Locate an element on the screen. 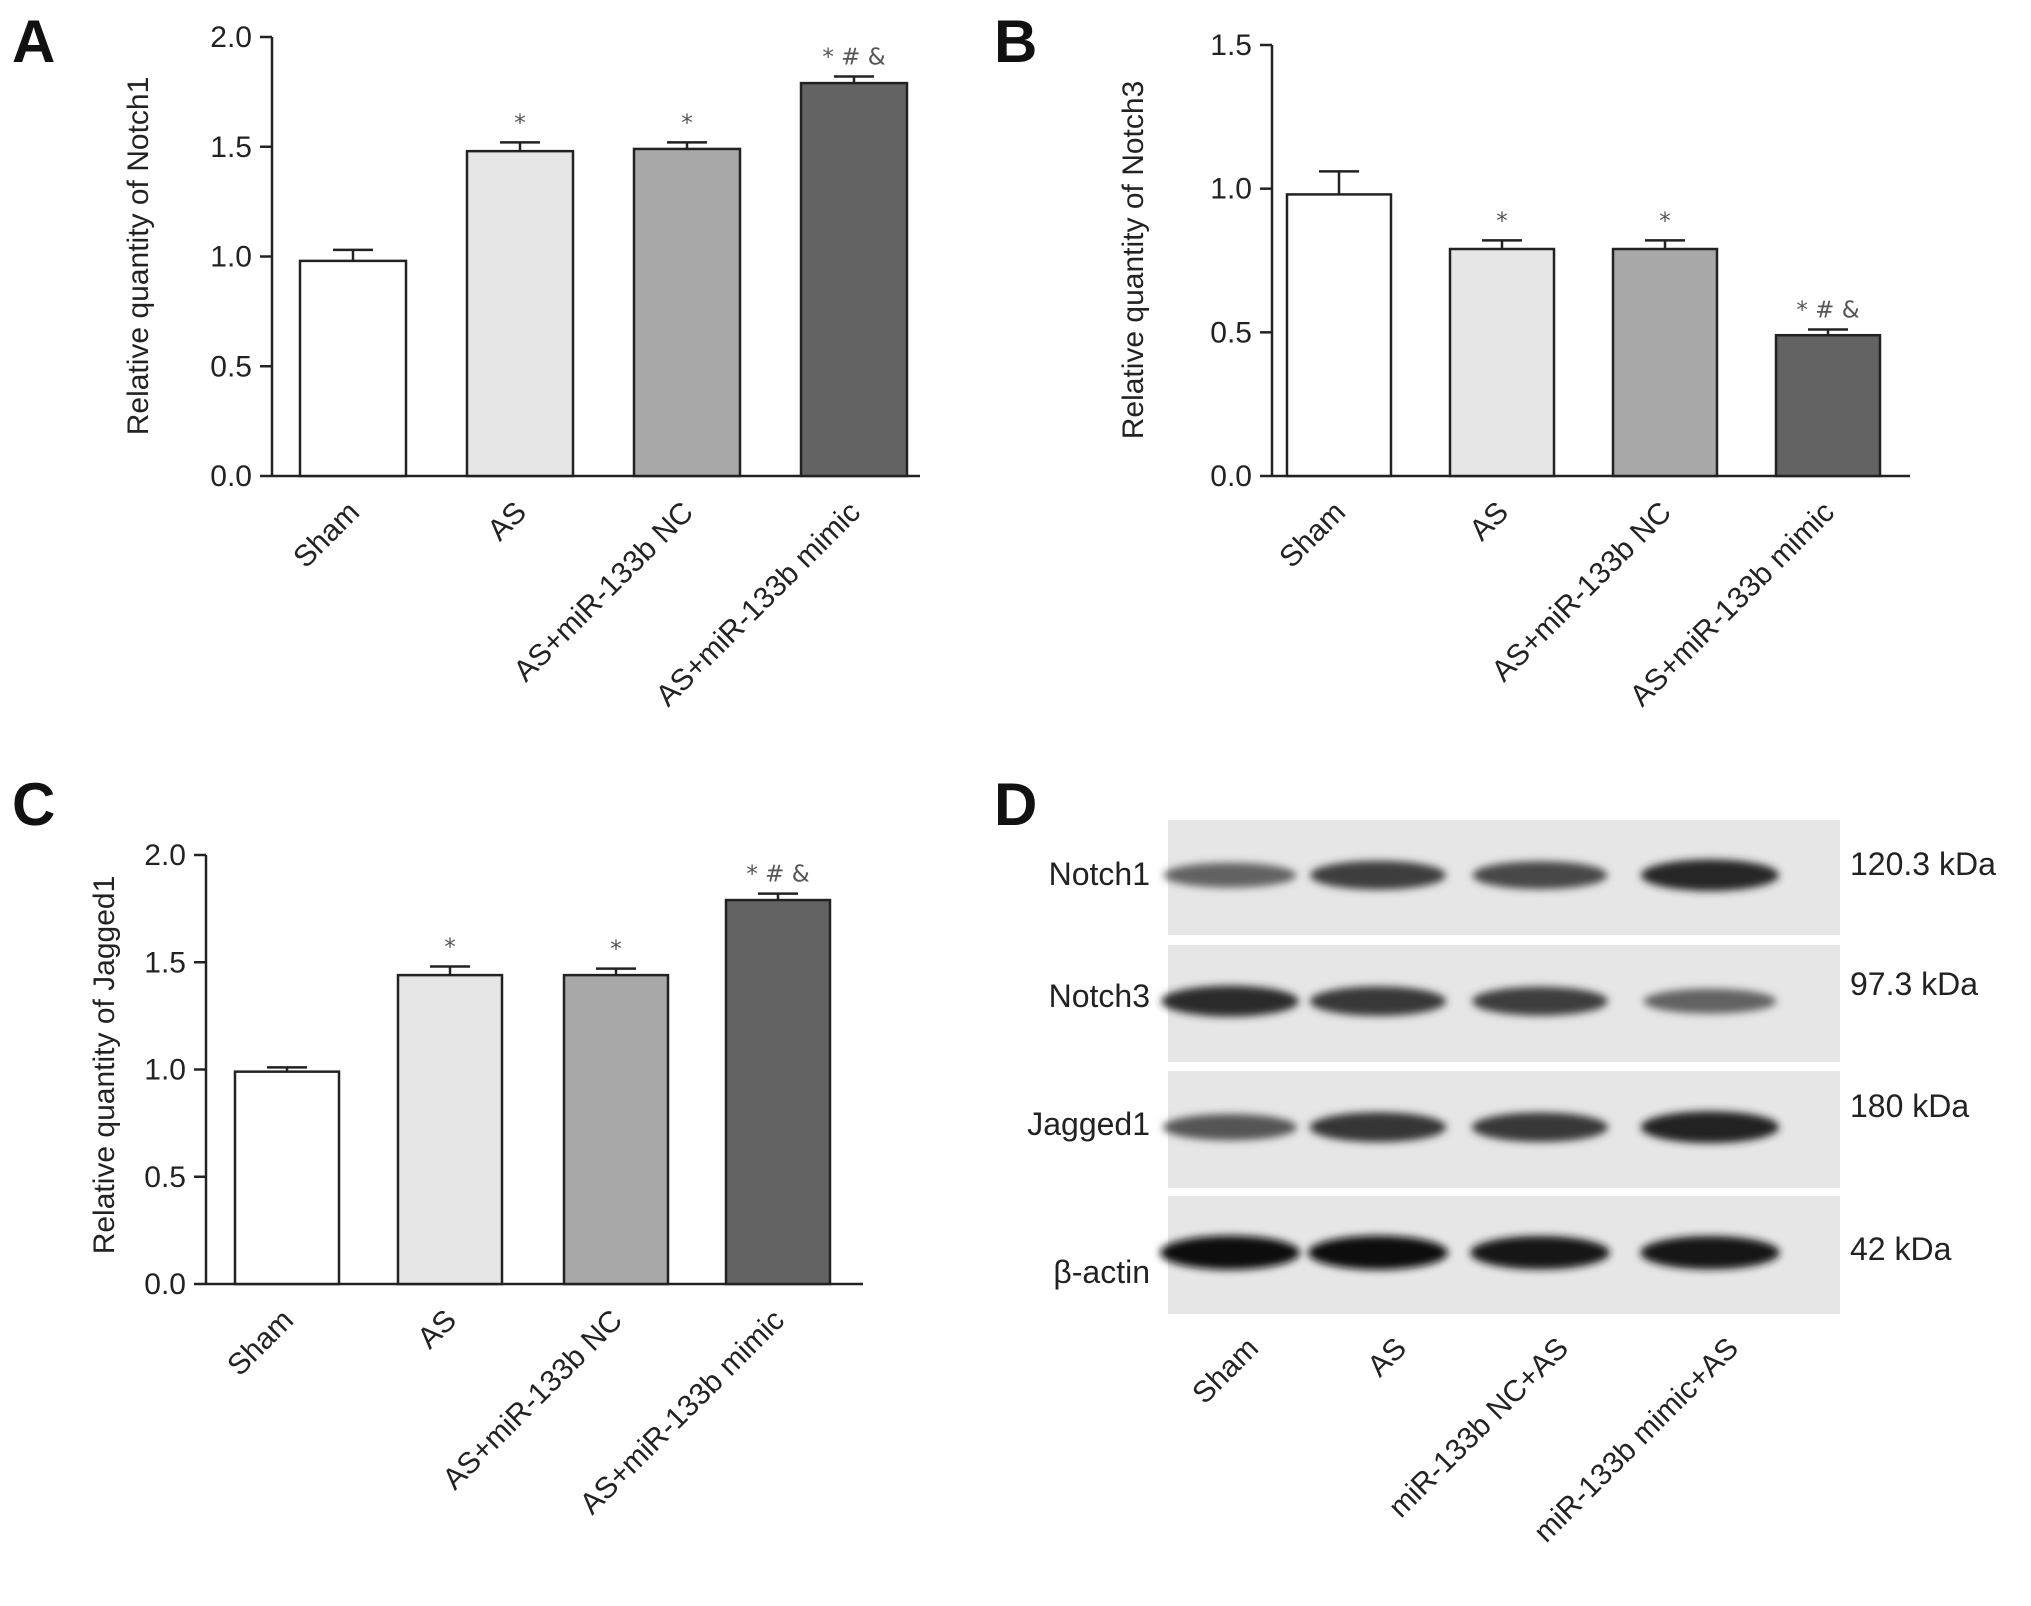 Image resolution: width=2031 pixels, height=1606 pixels. blot-size-label: 42 kDa is located at coordinates (1901, 1249).